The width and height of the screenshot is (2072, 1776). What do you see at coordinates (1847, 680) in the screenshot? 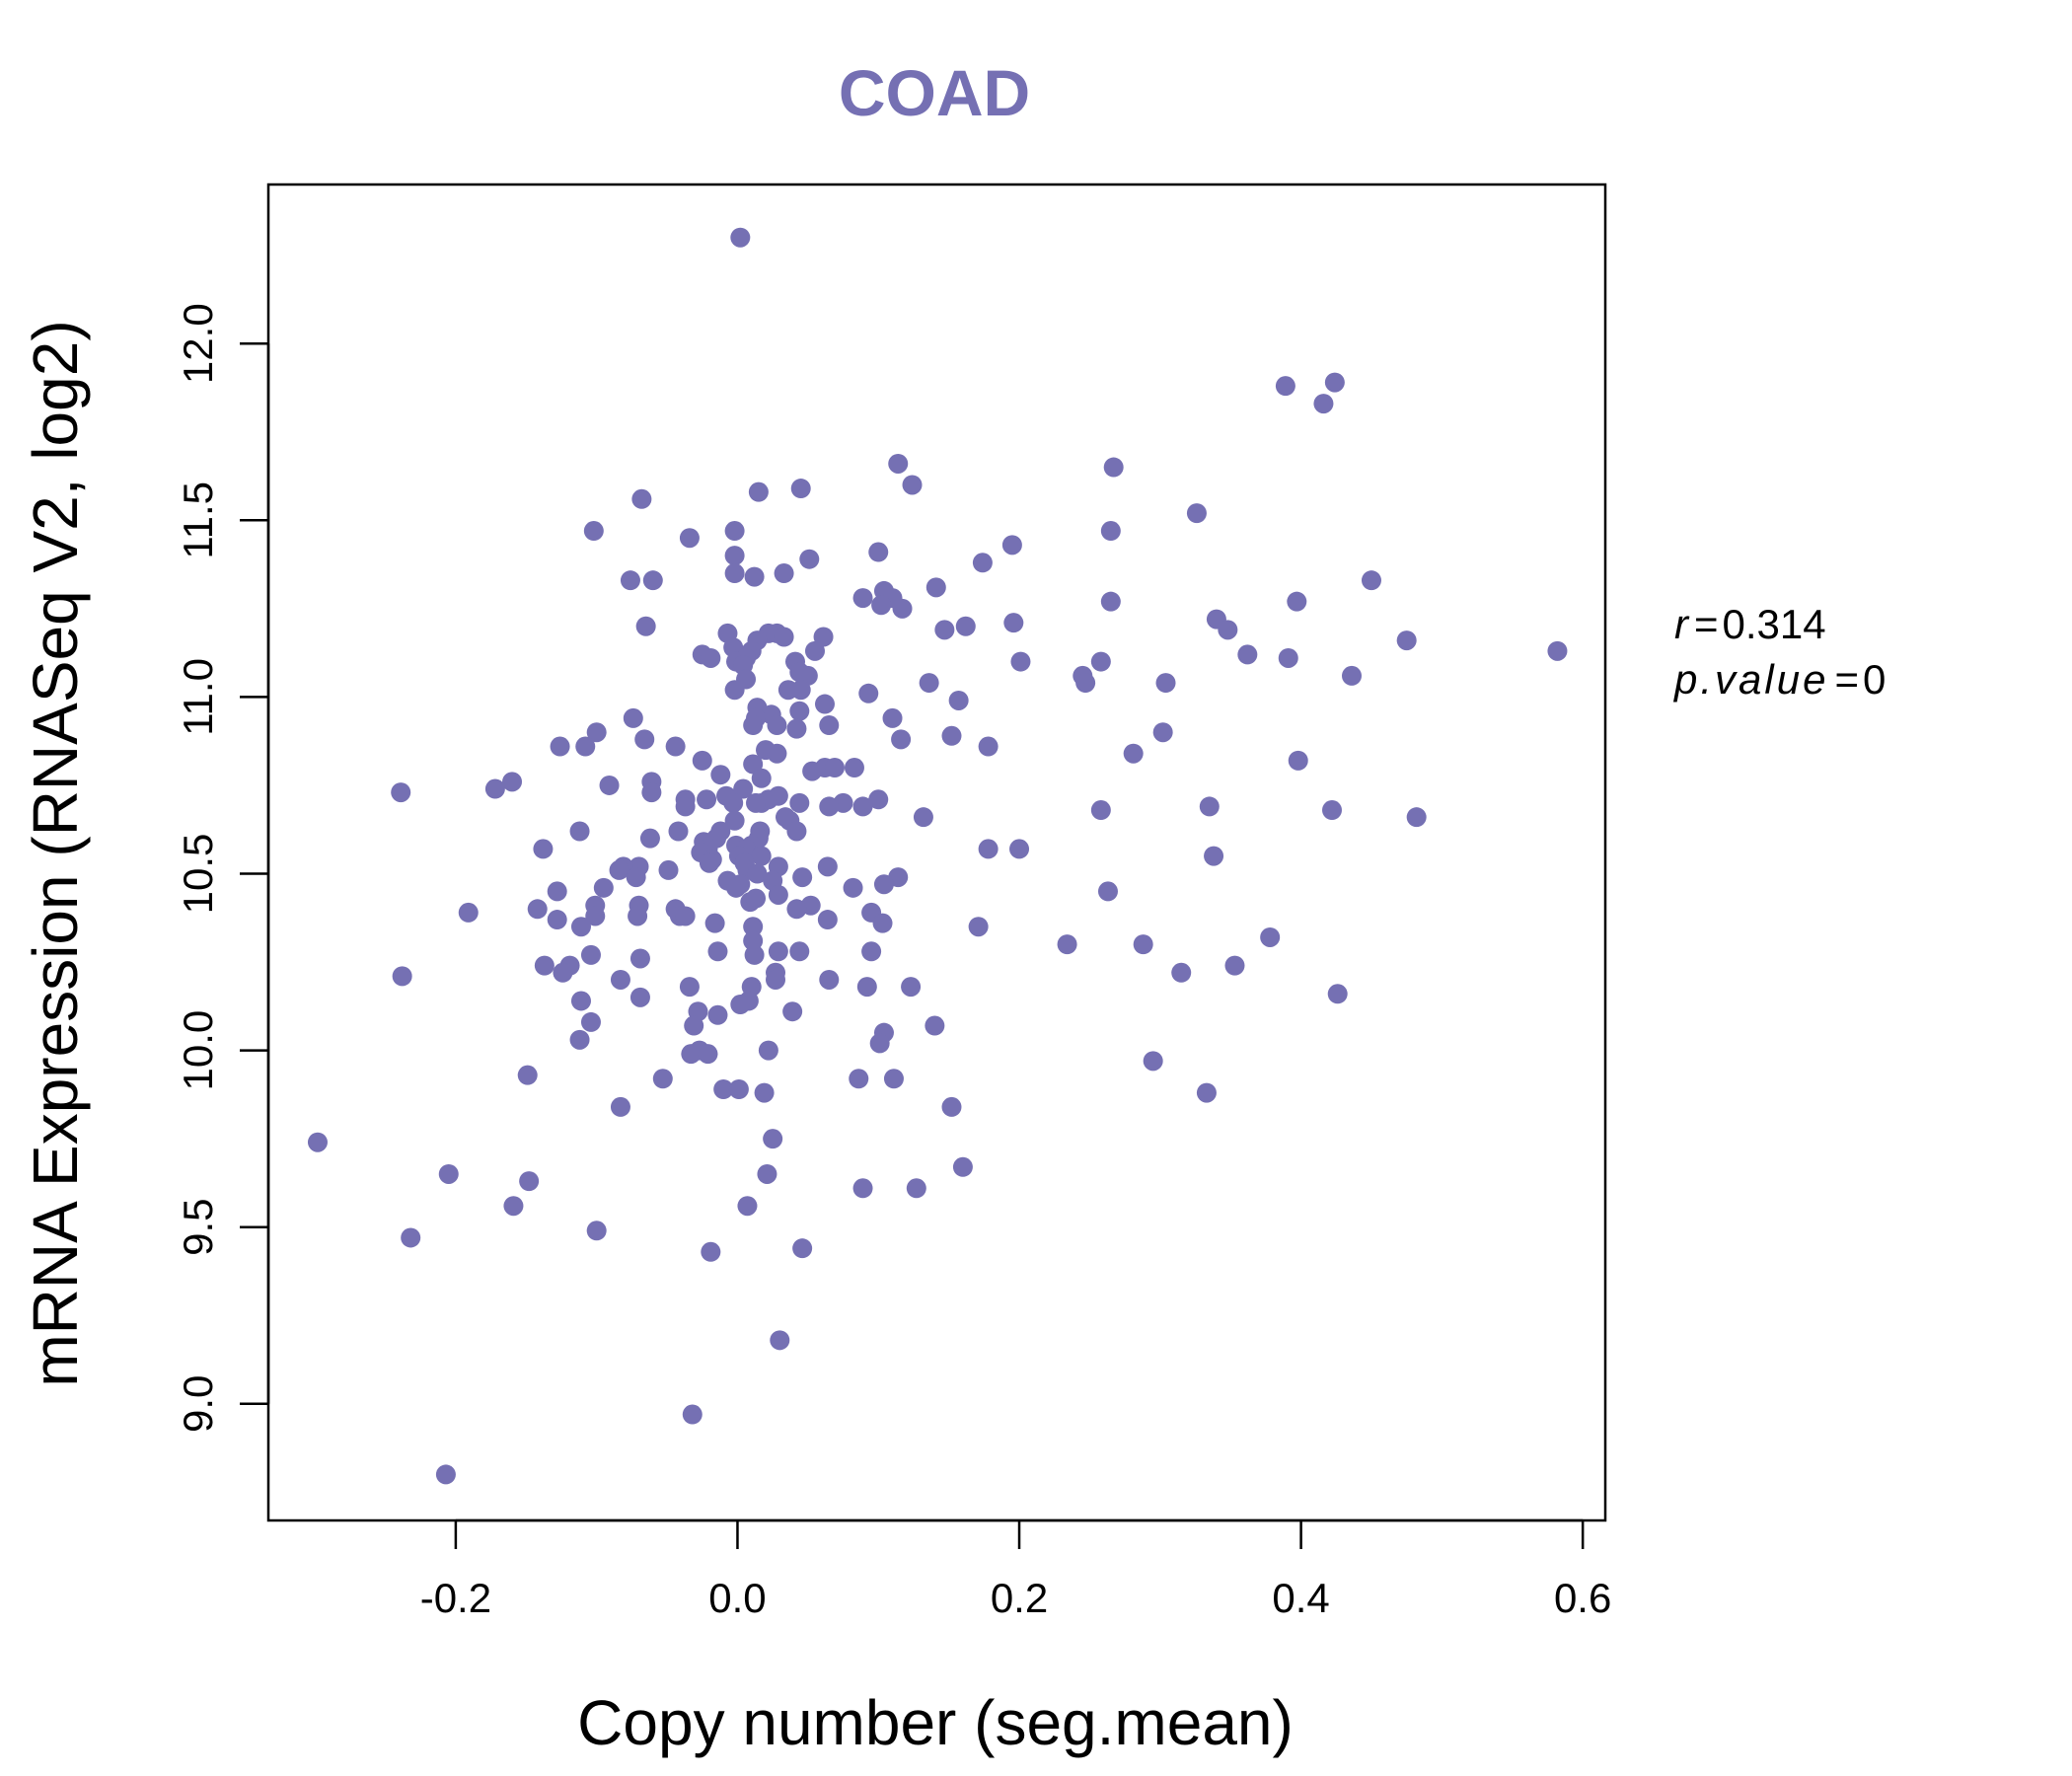
I see `stat-p-equals: =` at bounding box center [1847, 680].